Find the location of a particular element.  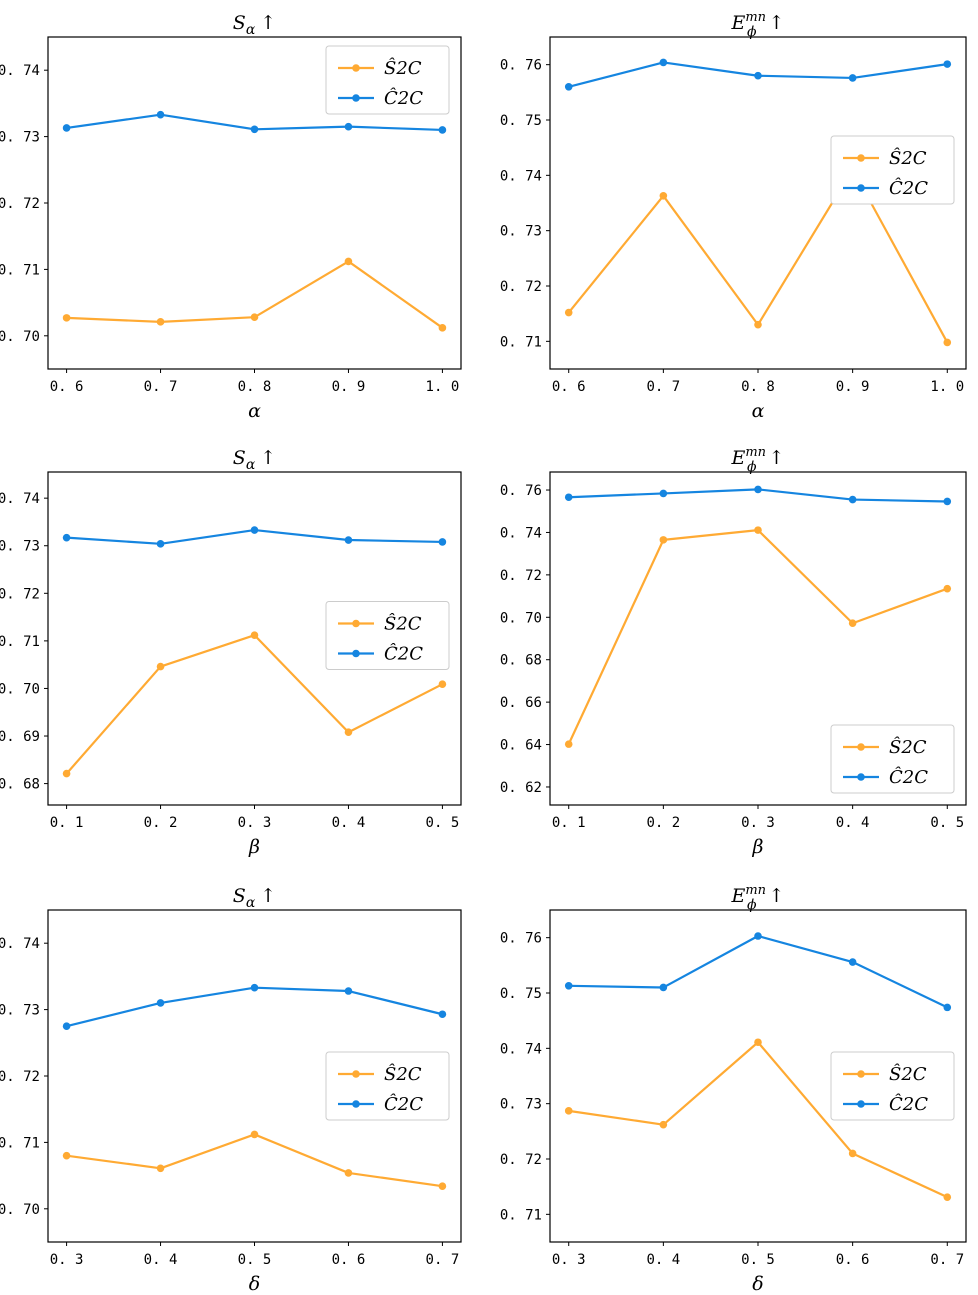

y-tick-label: 0. 74 is located at coordinates (521, 176).